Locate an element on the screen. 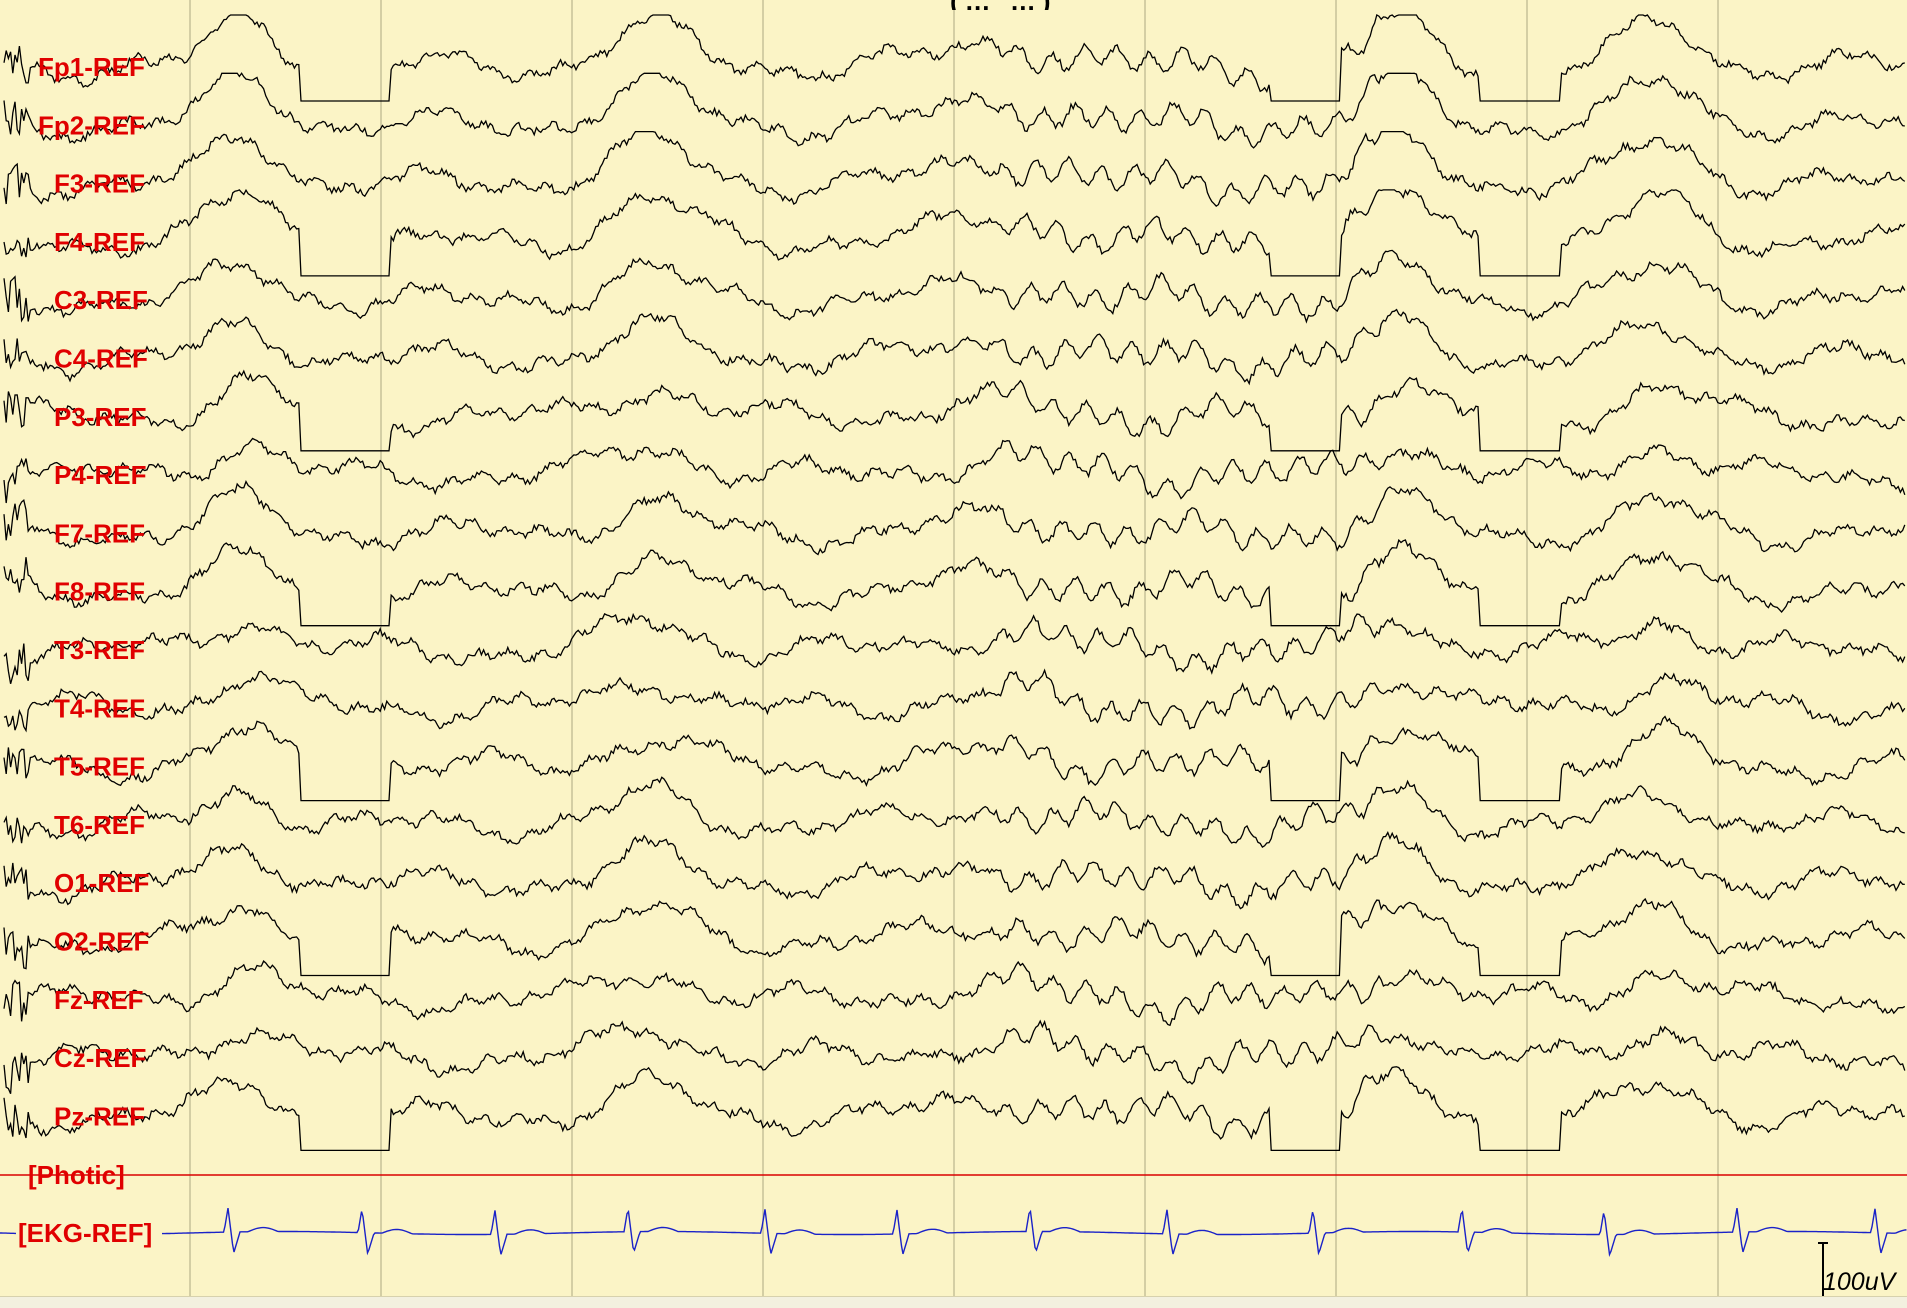 The width and height of the screenshot is (1907, 1308). ekg-trace is located at coordinates (953, 1232).